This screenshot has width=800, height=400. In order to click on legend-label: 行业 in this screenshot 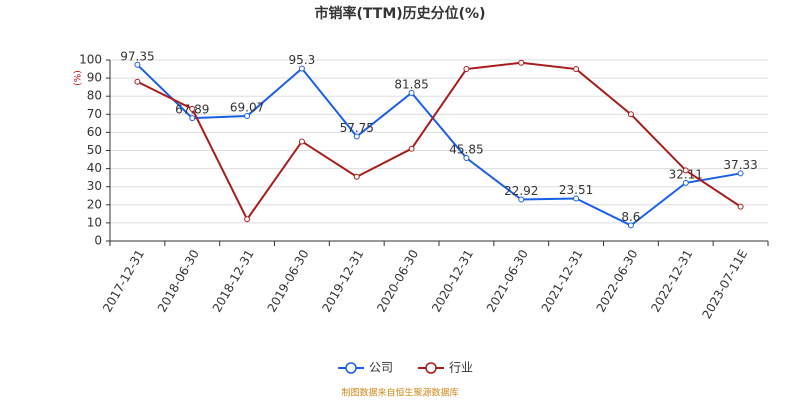, I will do `click(461, 368)`.